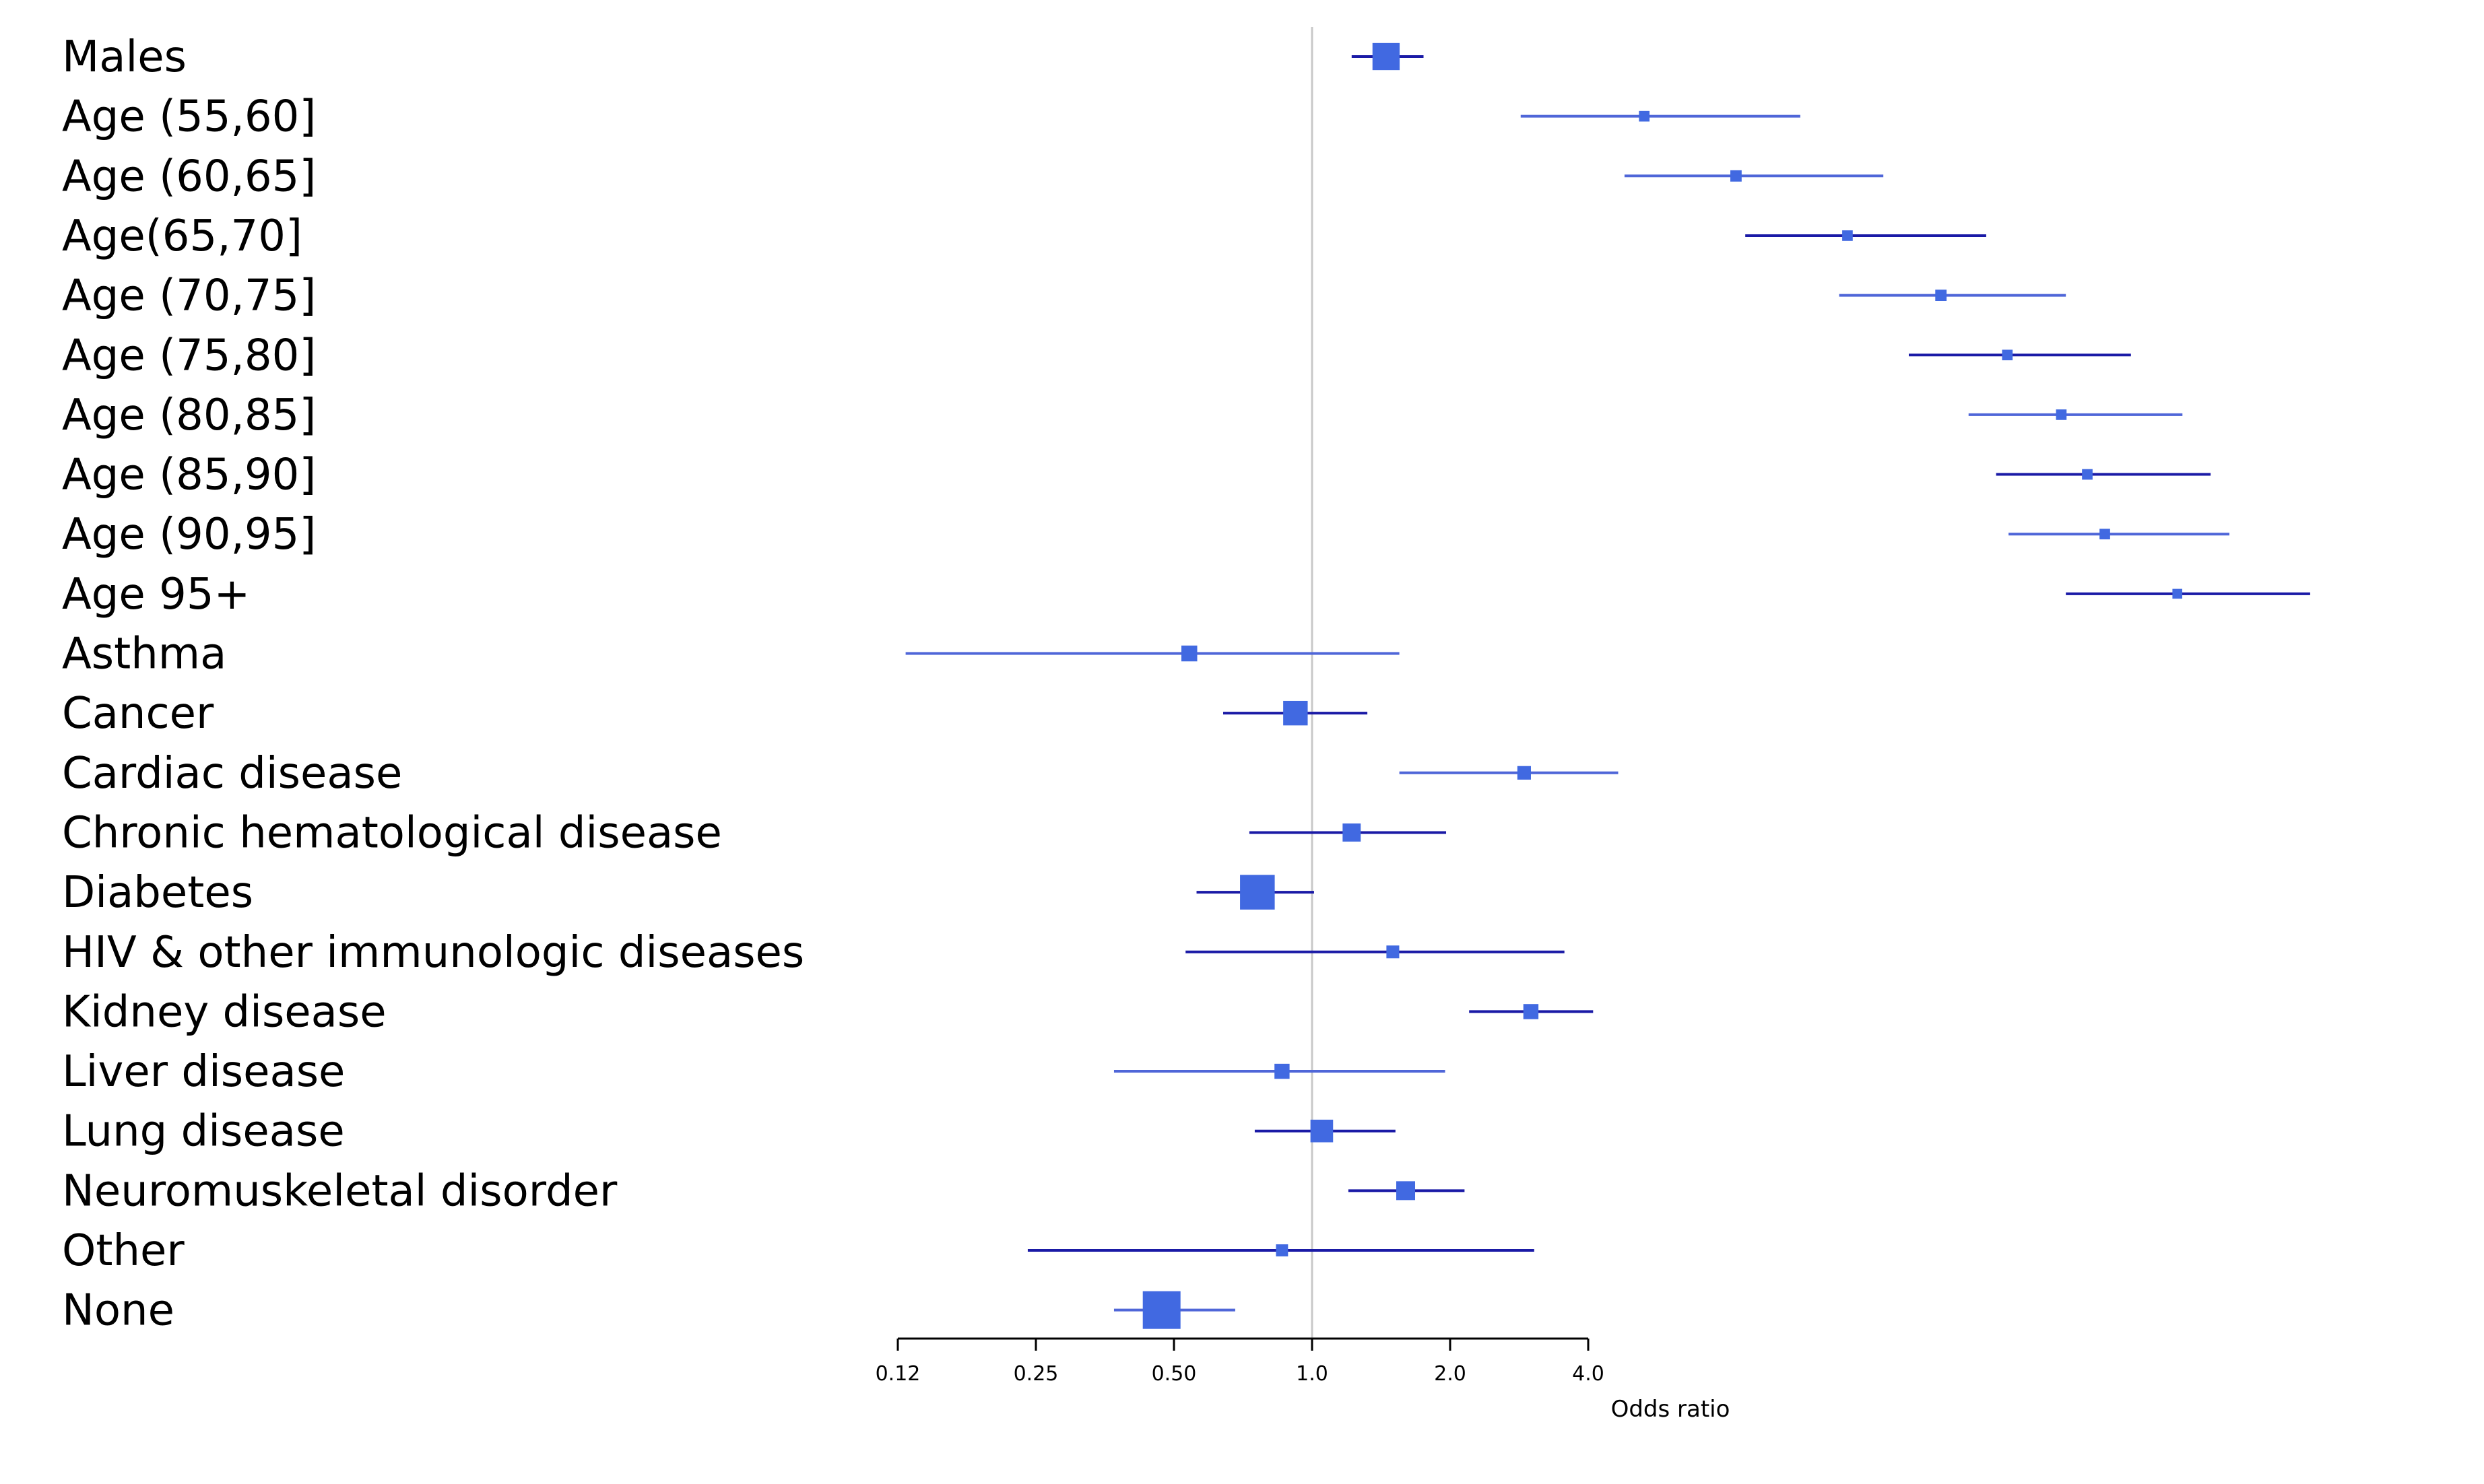 Image resolution: width=2484 pixels, height=1484 pixels. What do you see at coordinates (1257, 892) in the screenshot?
I see `point-estimate-diabetes` at bounding box center [1257, 892].